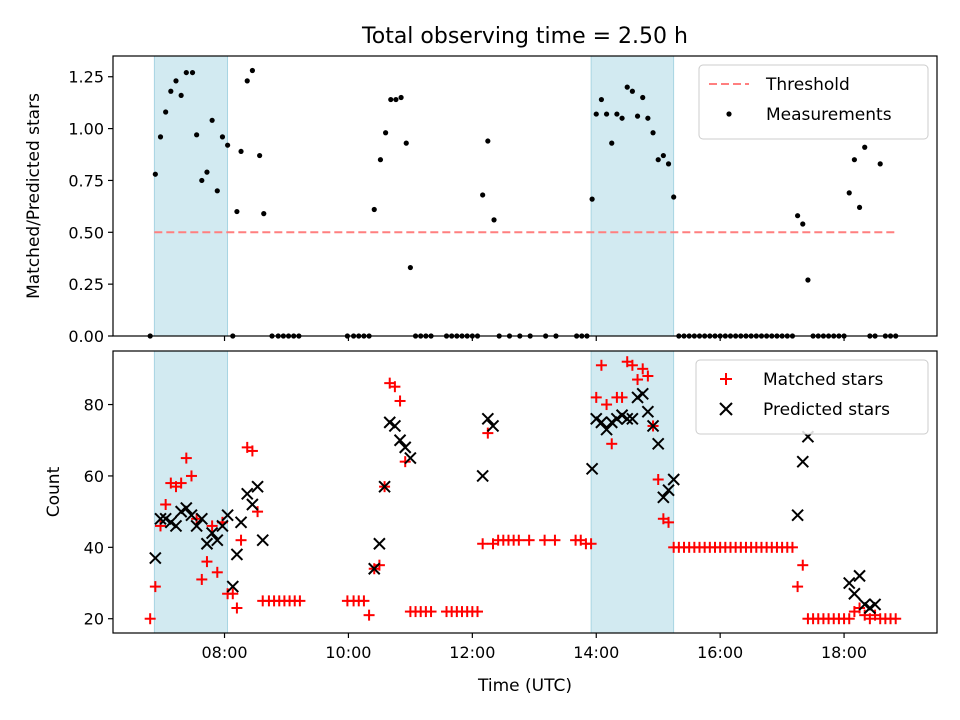 The height and width of the screenshot is (720, 960). Describe the element at coordinates (94, 547) in the screenshot. I see `y-tick-label: 40` at that location.